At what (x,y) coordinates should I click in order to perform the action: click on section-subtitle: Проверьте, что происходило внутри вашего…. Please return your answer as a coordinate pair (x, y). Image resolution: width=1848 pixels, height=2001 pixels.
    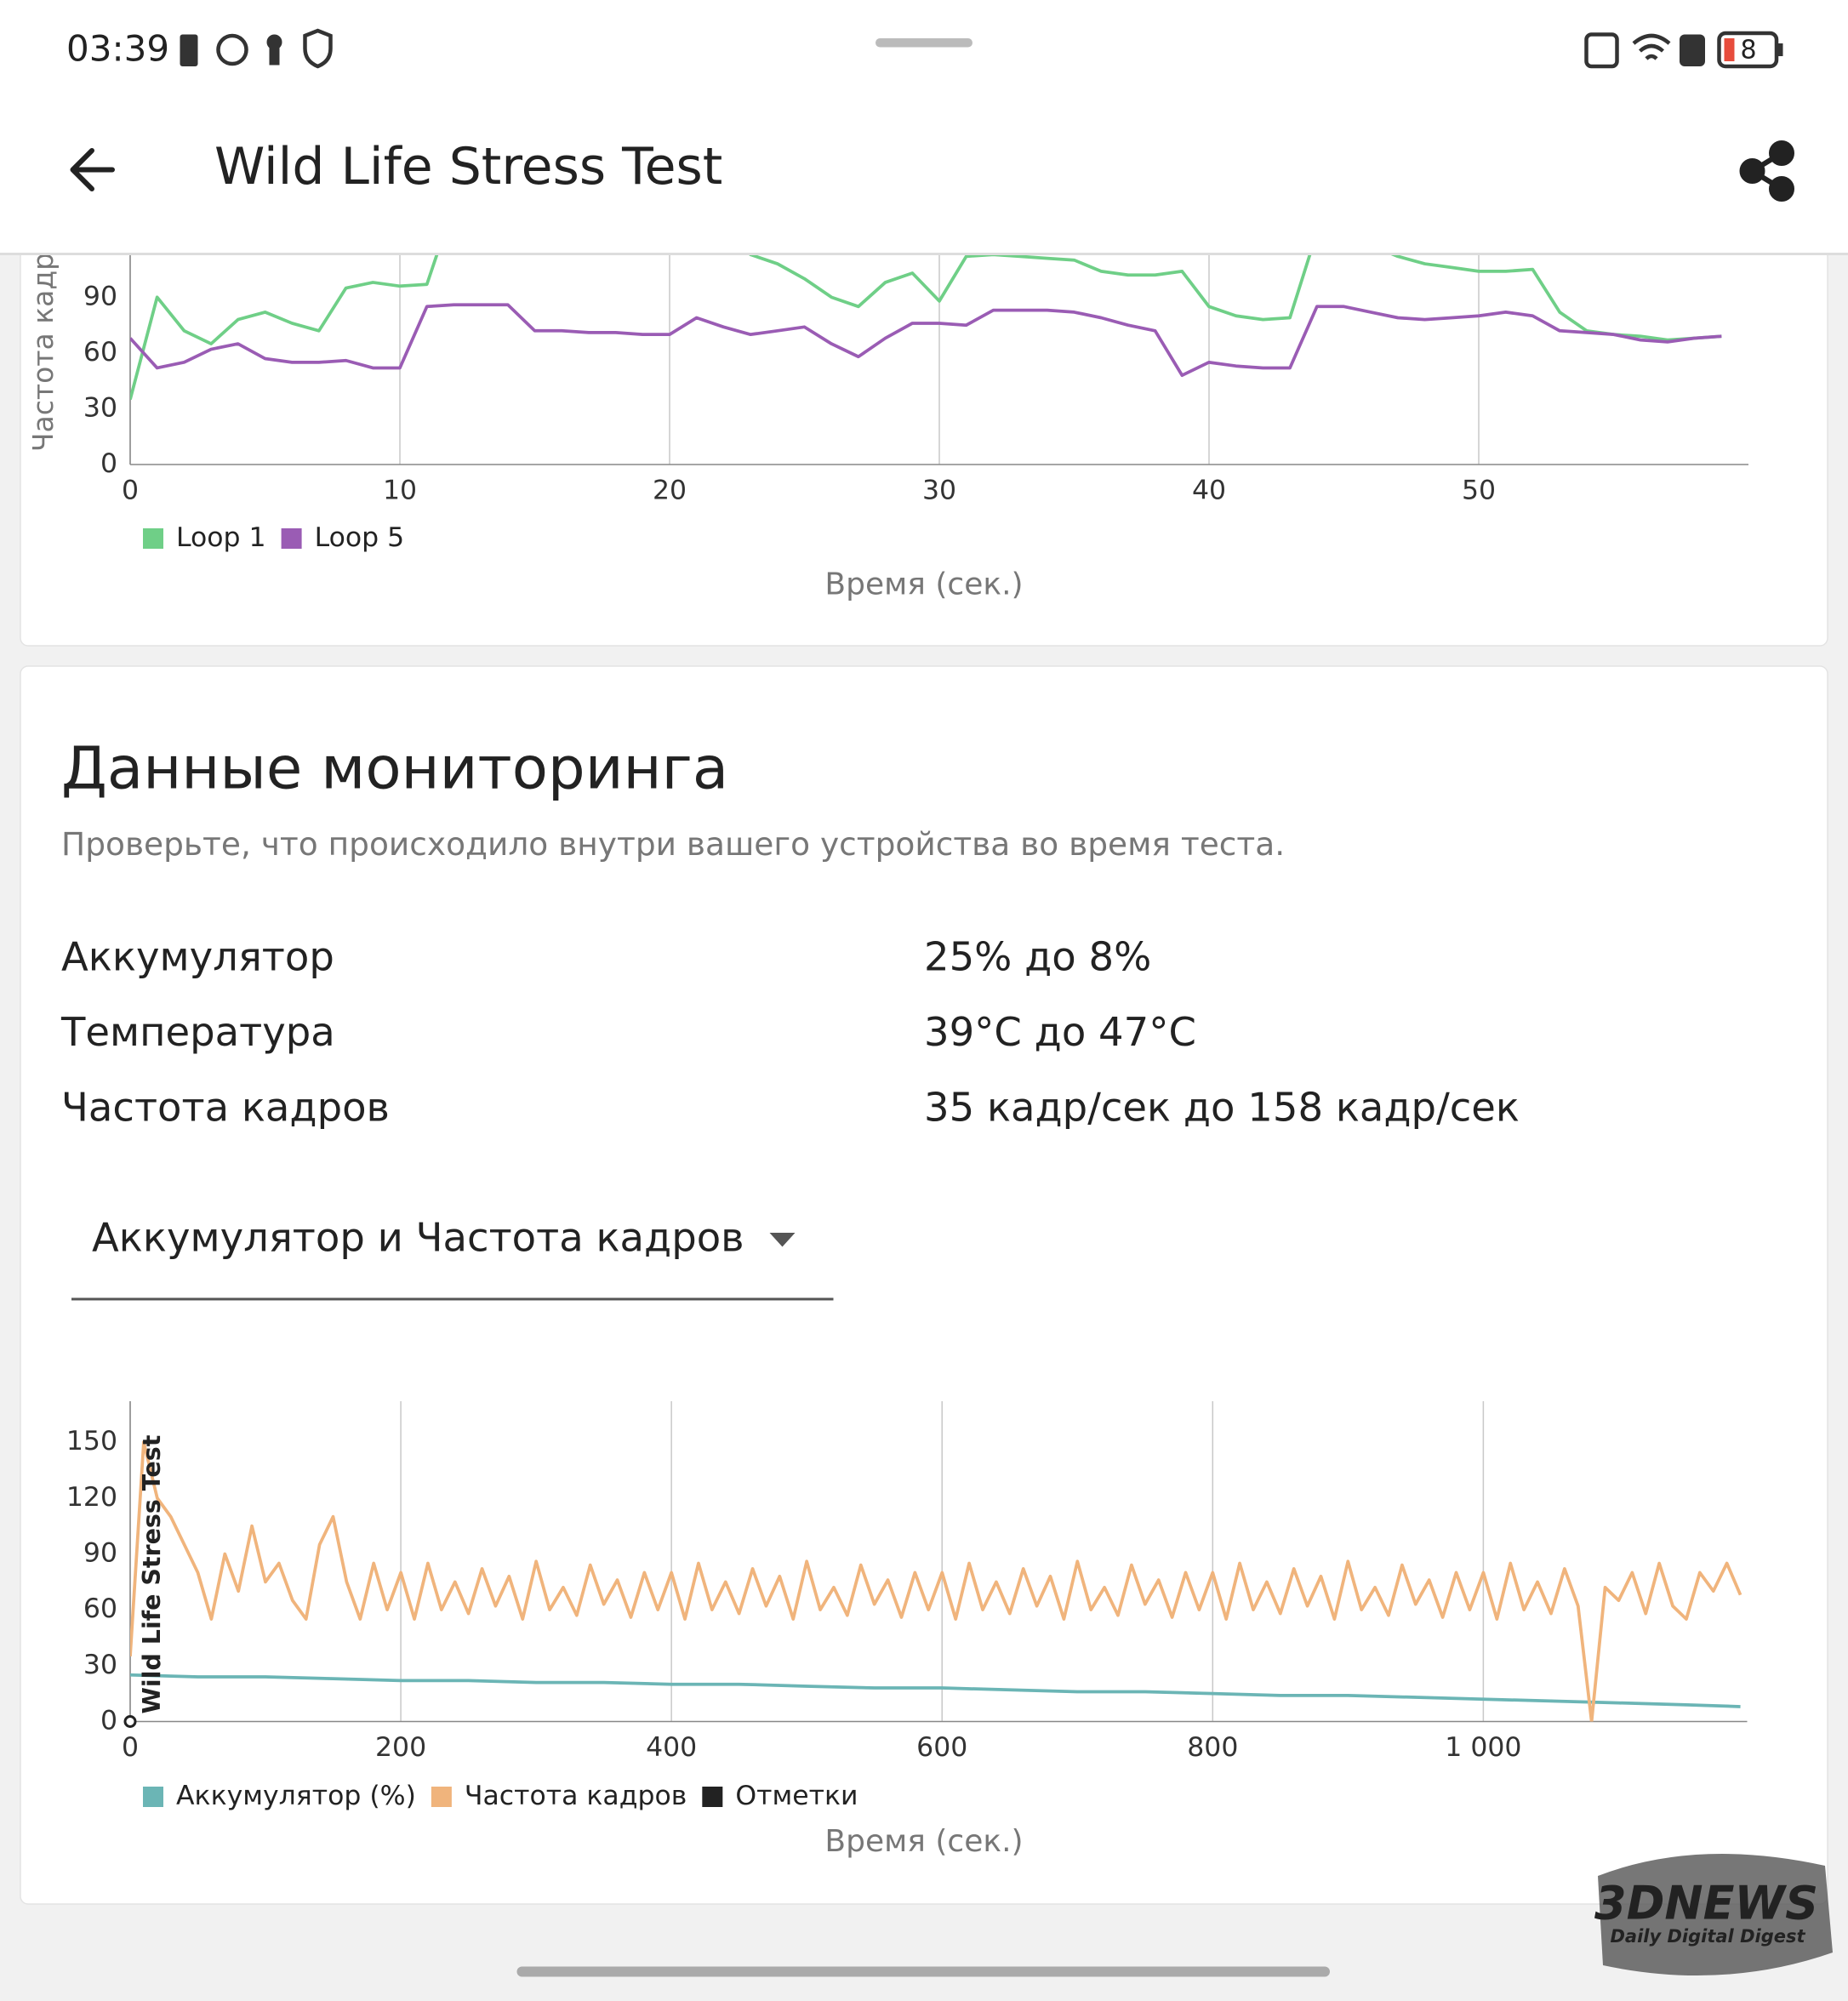
    Looking at the image, I should click on (673, 844).